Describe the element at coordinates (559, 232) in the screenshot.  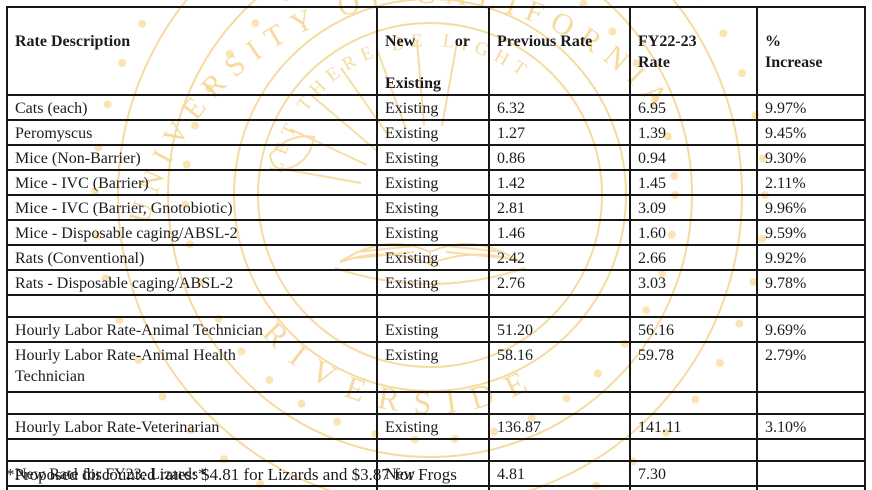
I see `cell-previous-rate: 1.46` at that location.